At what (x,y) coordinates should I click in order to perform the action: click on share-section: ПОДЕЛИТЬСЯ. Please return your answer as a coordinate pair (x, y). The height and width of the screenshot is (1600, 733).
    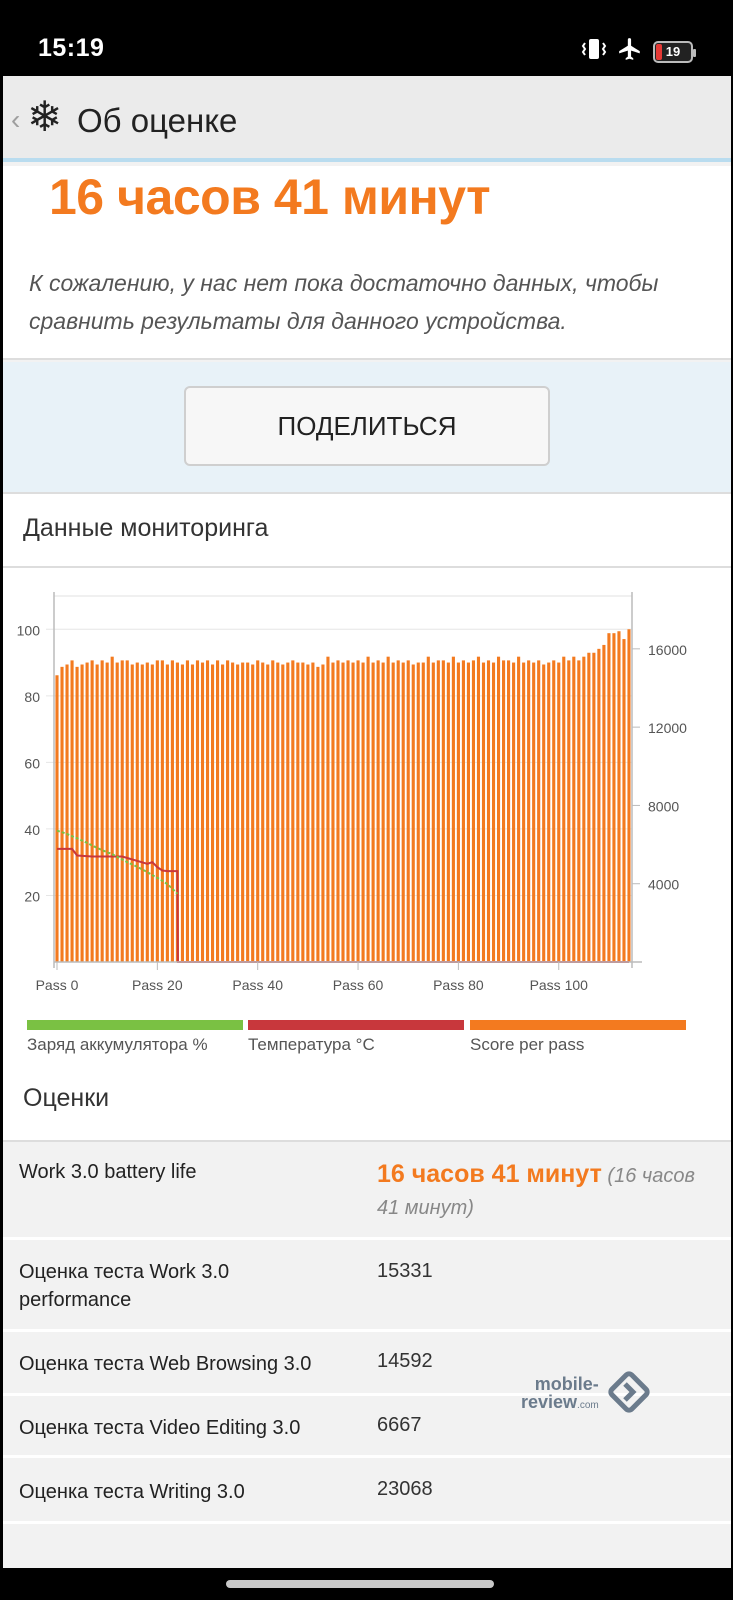
    Looking at the image, I should click on (367, 427).